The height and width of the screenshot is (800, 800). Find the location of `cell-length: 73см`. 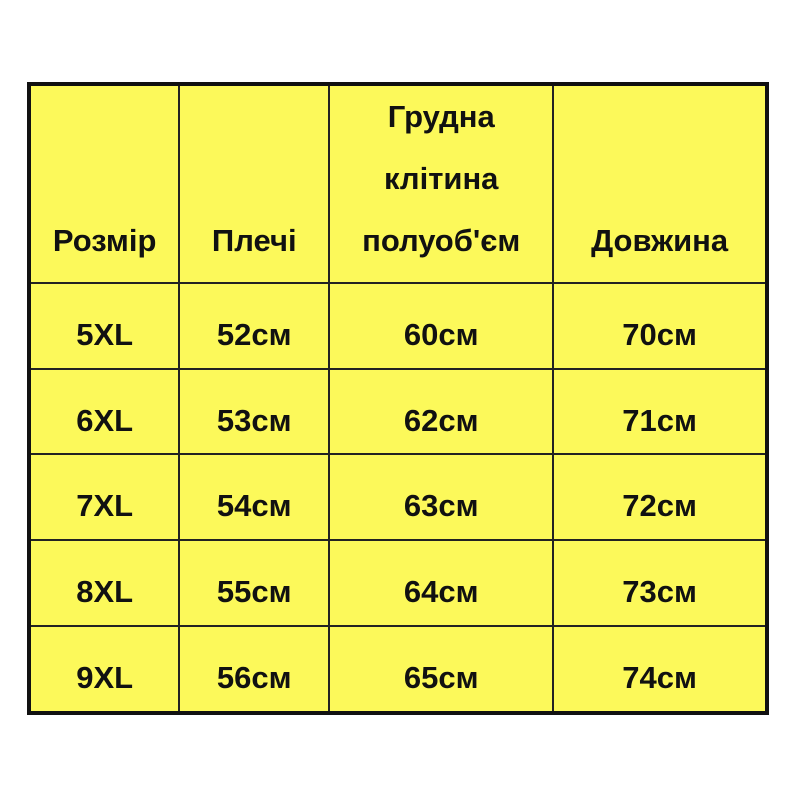

cell-length: 73см is located at coordinates (660, 583).